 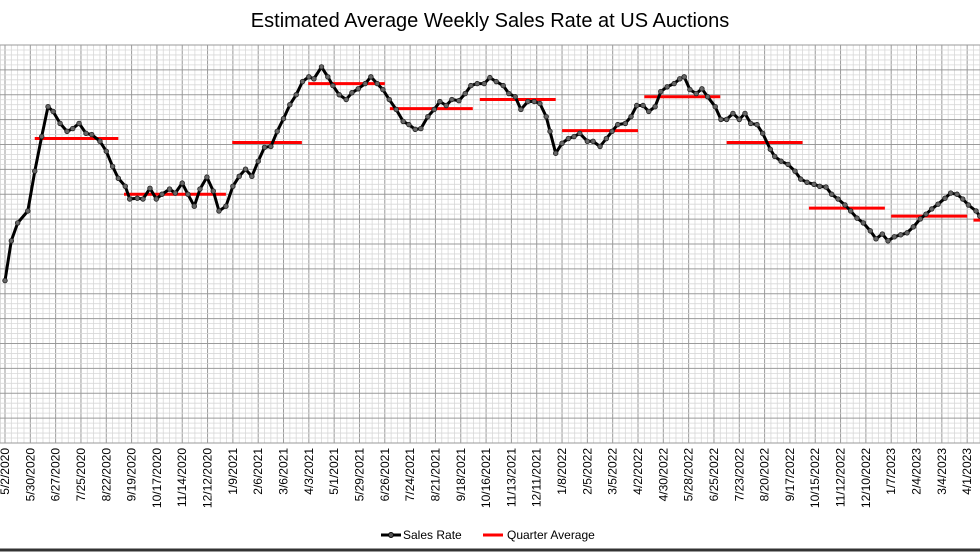 What do you see at coordinates (689, 475) in the screenshot?
I see `x-tick-label: 5/28/2022` at bounding box center [689, 475].